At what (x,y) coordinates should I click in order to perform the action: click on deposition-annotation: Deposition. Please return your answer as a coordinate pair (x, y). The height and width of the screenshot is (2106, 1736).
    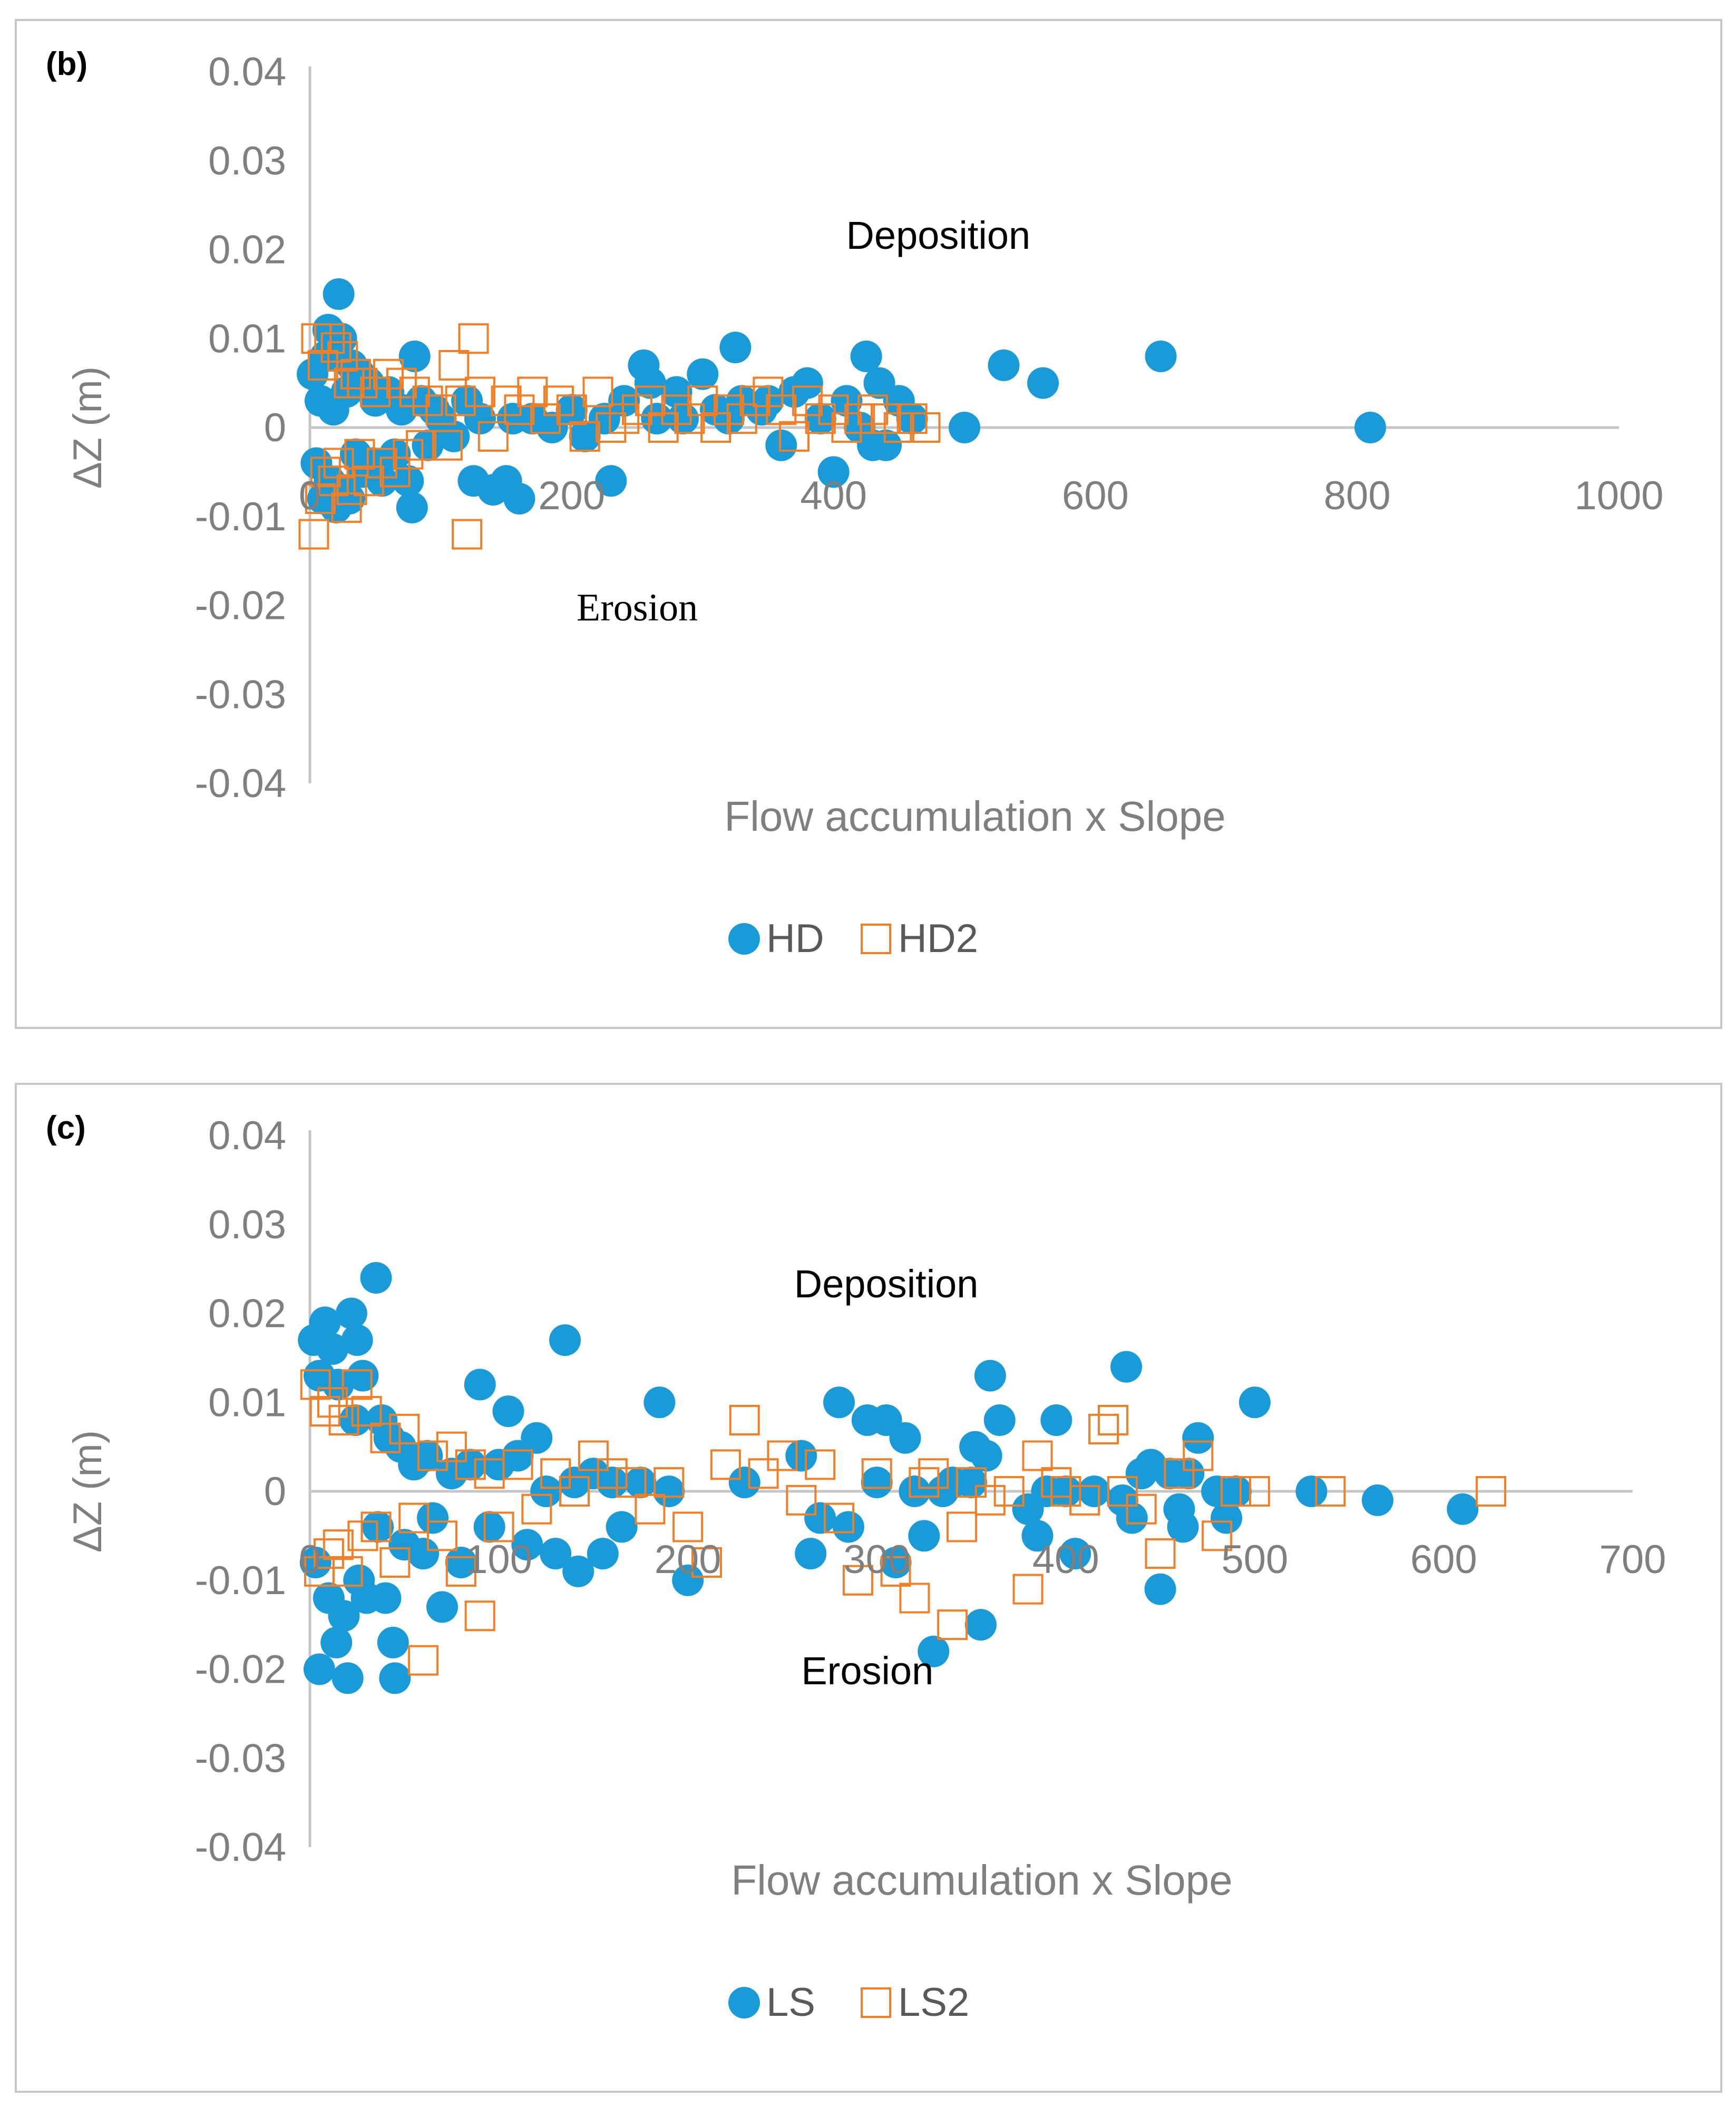
    Looking at the image, I should click on (938, 235).